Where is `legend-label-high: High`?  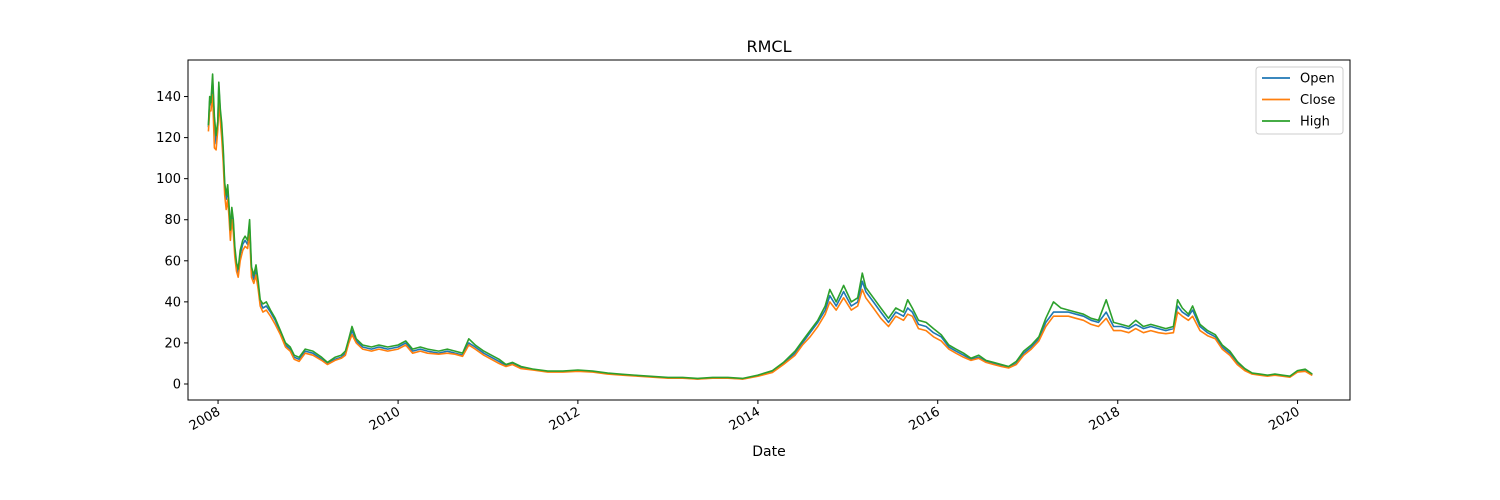
legend-label-high: High is located at coordinates (1315, 122).